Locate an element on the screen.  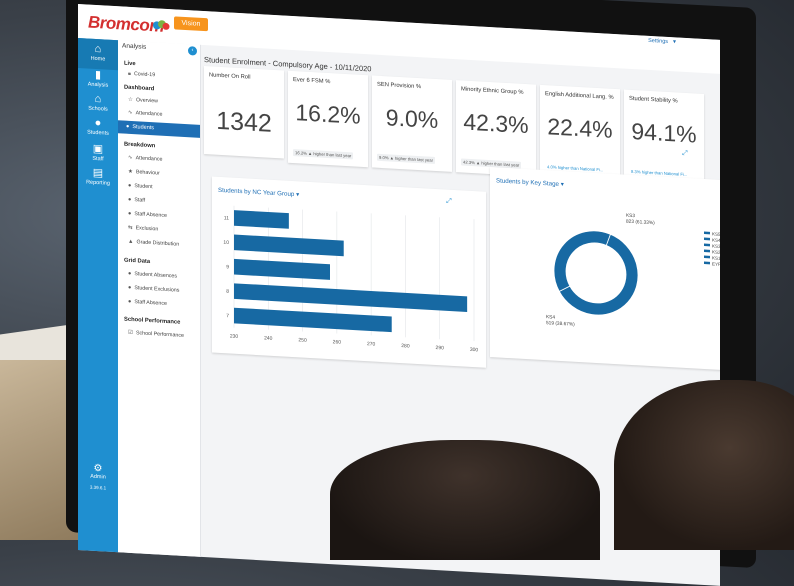
kpi-value: 9.0% is located at coordinates (412, 119).